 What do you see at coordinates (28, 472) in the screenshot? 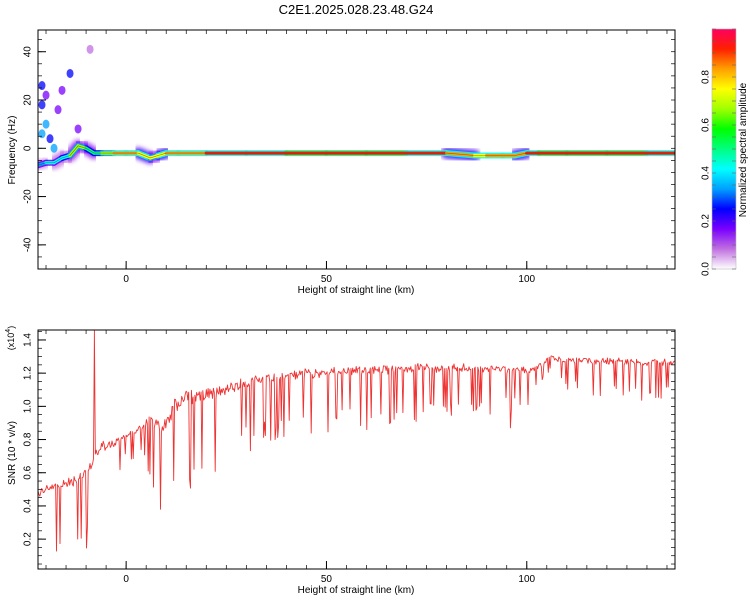
I see `y-tick-label: 0.6` at bounding box center [28, 472].